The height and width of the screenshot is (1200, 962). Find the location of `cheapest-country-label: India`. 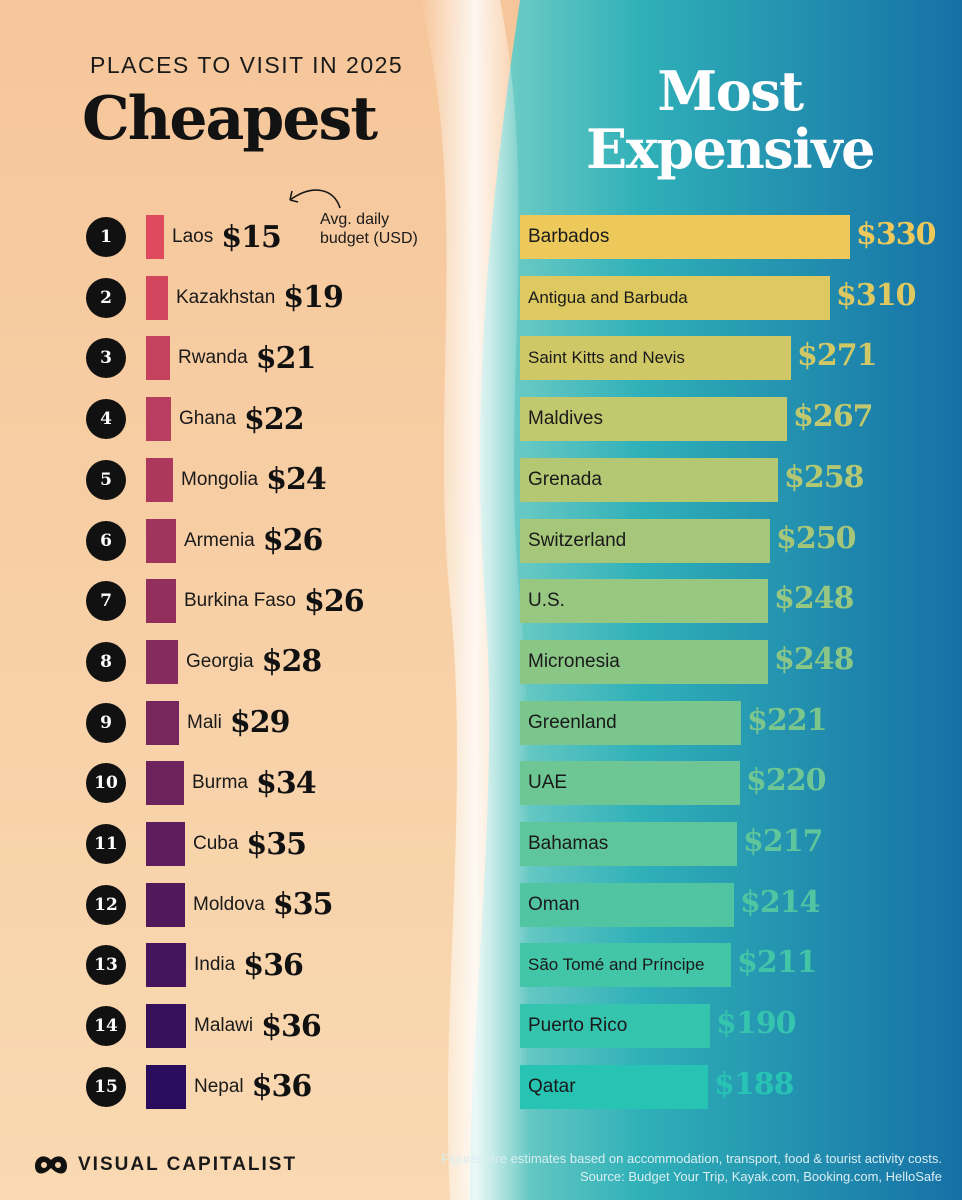

cheapest-country-label: India is located at coordinates (215, 965).